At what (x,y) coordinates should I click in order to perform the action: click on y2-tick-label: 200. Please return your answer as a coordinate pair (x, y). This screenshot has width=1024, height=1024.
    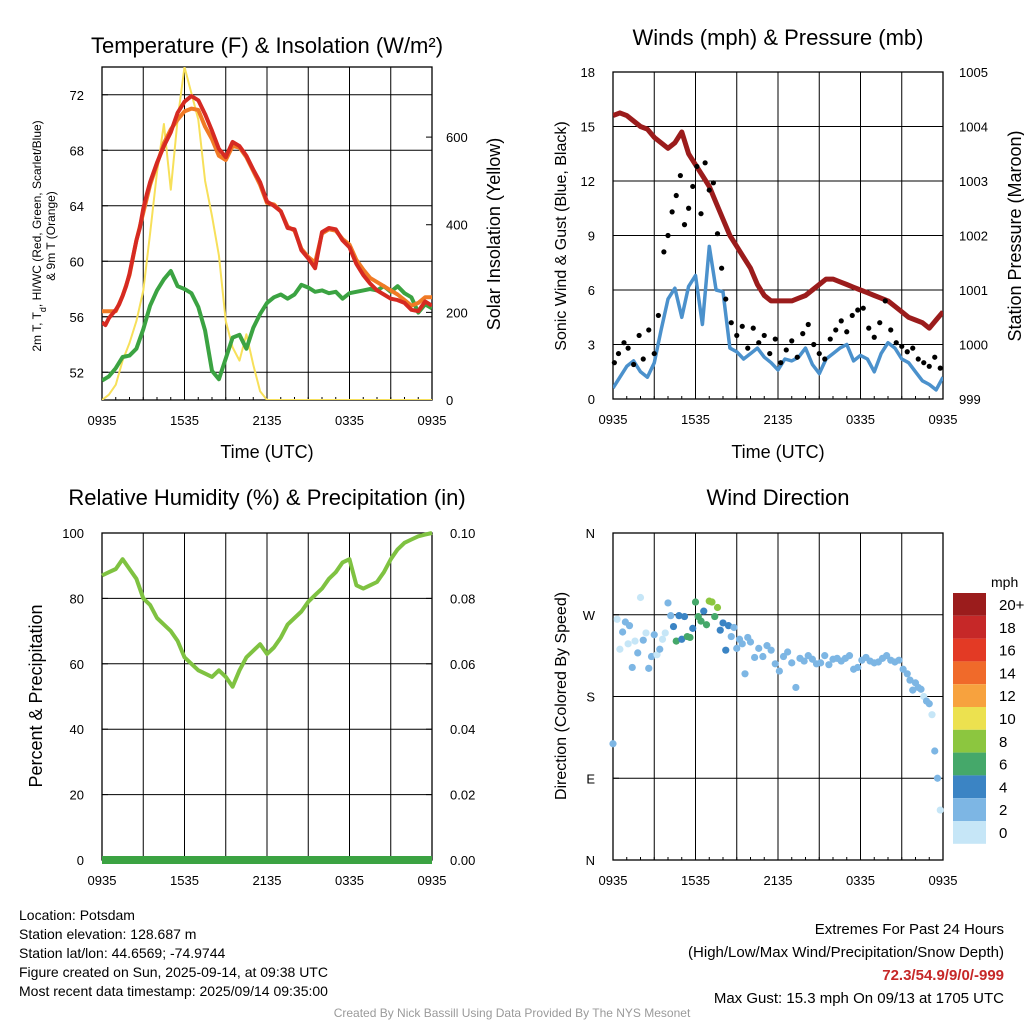
    Looking at the image, I should click on (457, 312).